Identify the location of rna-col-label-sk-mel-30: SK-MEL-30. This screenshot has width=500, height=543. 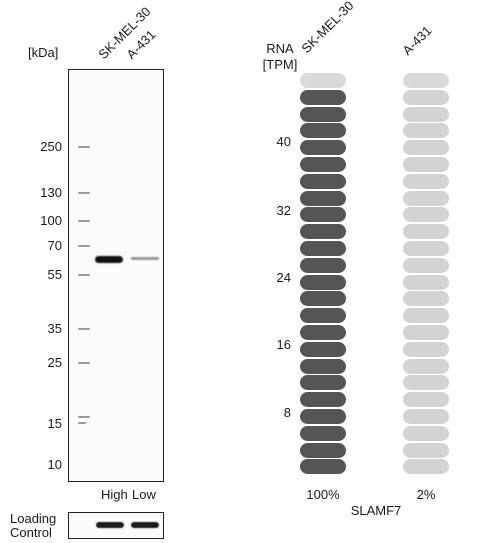
(327, 28).